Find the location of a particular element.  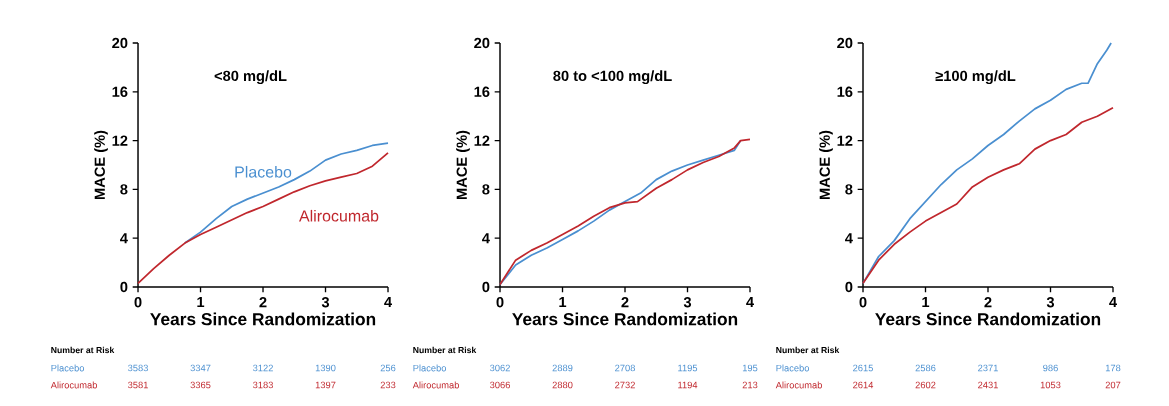

text: 2615 is located at coordinates (863, 368).